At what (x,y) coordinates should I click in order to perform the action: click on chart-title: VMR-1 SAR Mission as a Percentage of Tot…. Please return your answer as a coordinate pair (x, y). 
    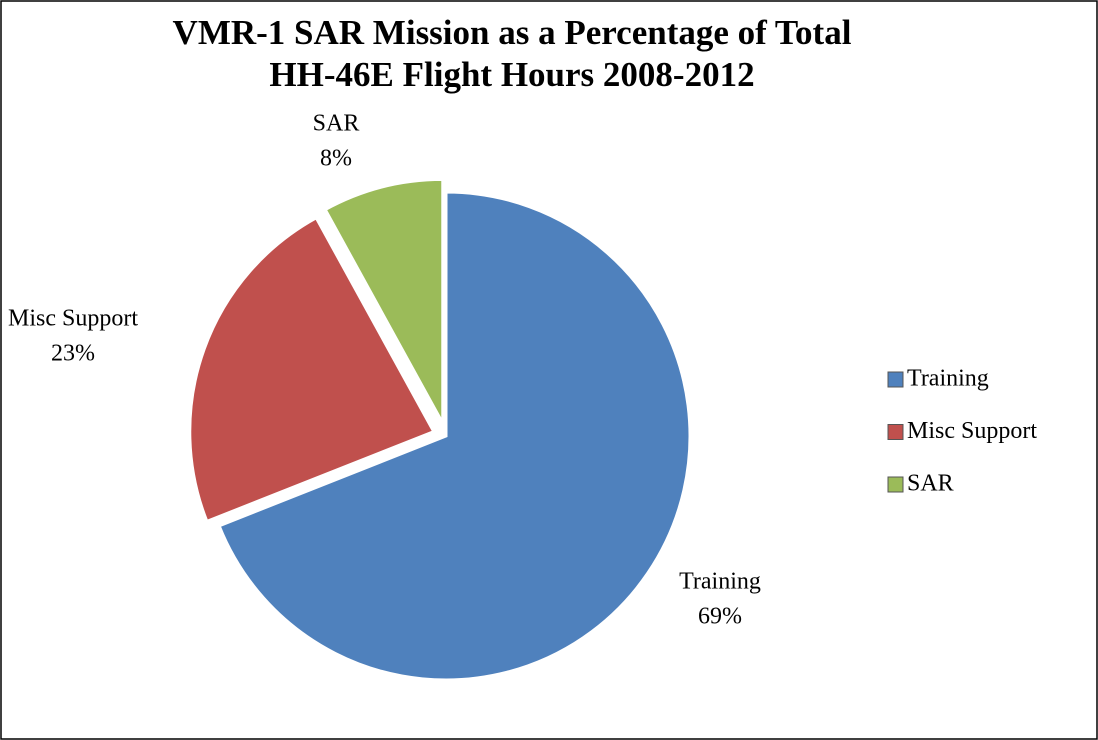
    Looking at the image, I should click on (512, 32).